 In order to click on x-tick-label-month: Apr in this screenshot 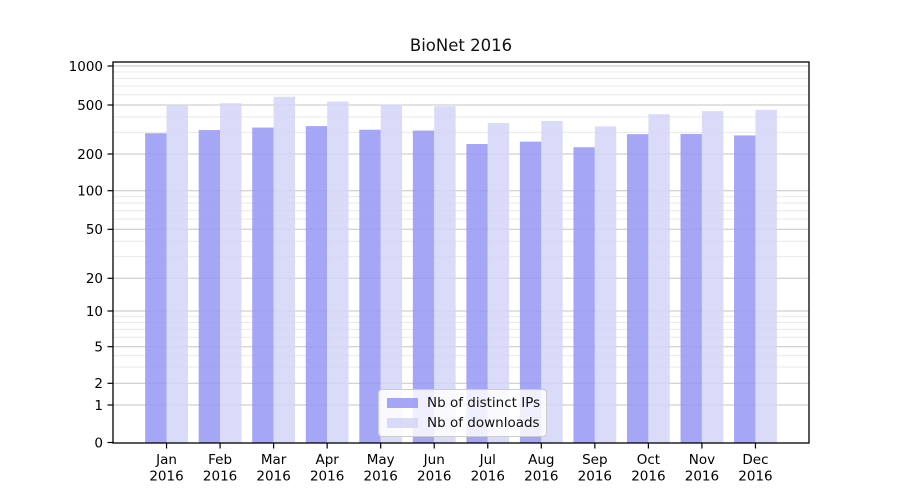, I will do `click(327, 460)`.